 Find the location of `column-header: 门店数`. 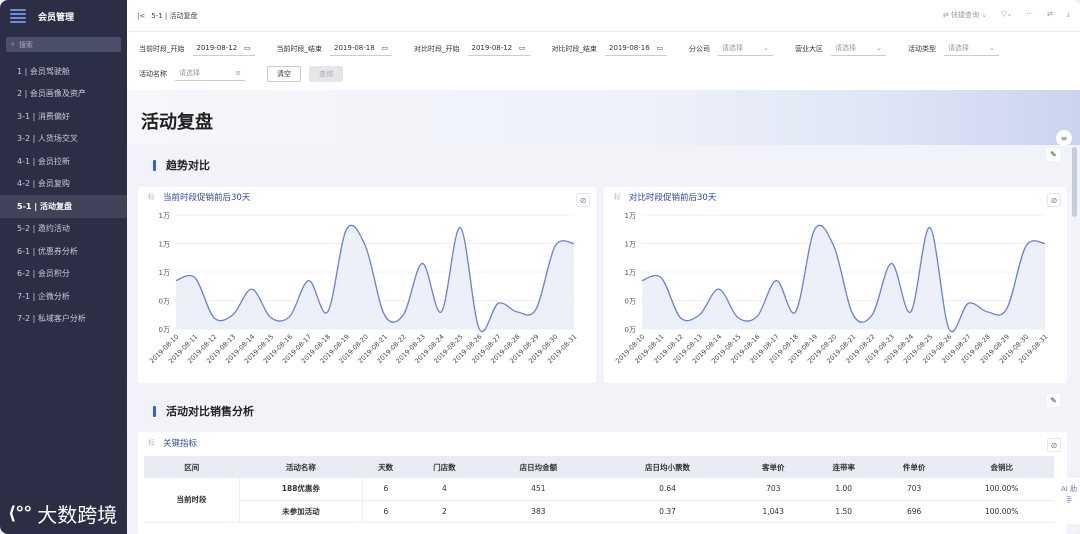

column-header: 门店数 is located at coordinates (444, 467).